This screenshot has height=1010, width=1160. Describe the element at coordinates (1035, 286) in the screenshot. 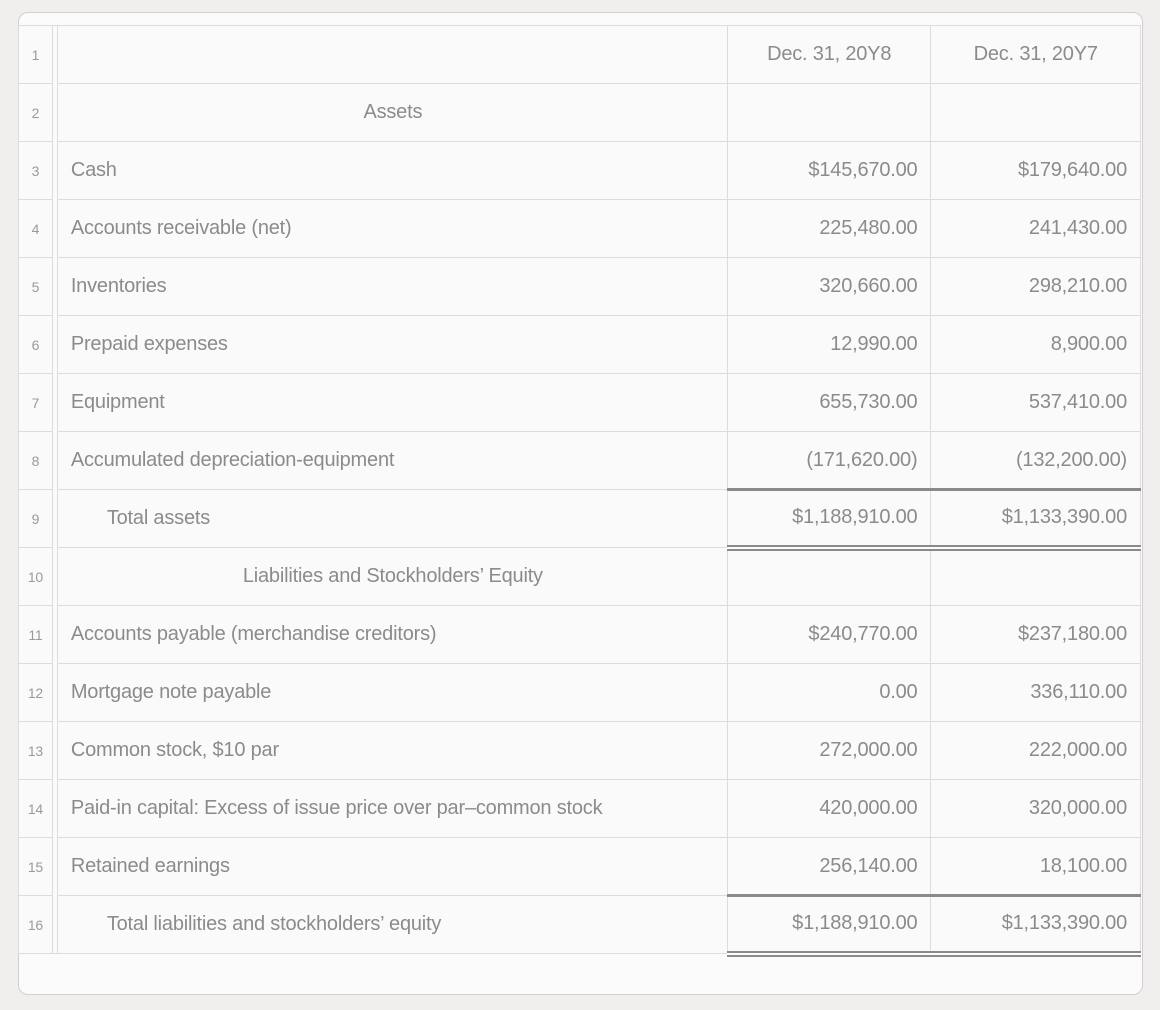

I see `cell-value-20y7: 298,210.00` at that location.